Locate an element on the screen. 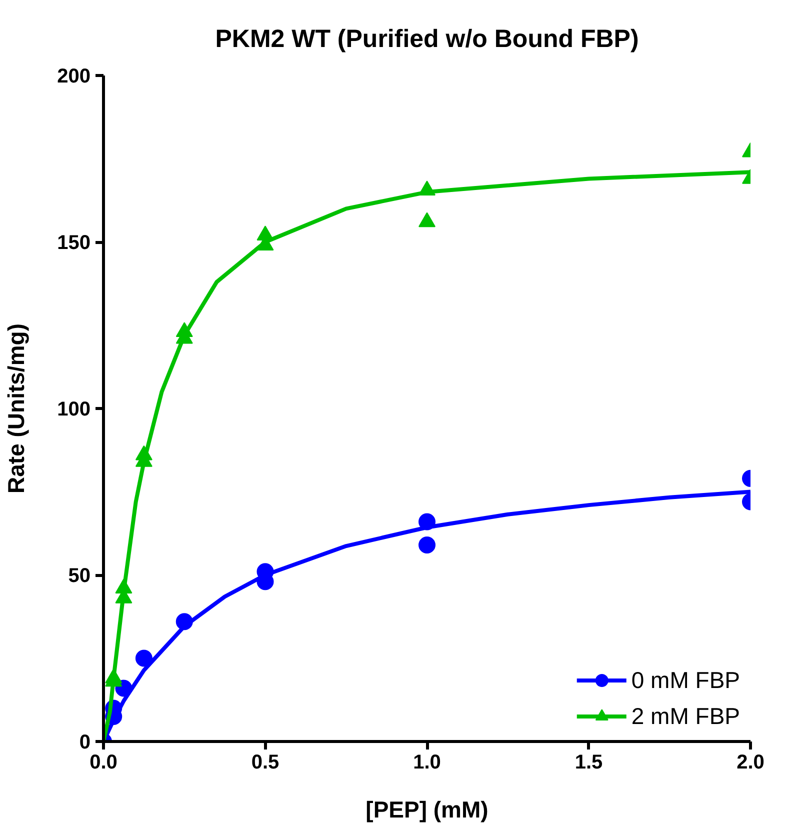 The height and width of the screenshot is (830, 799). x-tick-label: 2.0 is located at coordinates (750, 763).